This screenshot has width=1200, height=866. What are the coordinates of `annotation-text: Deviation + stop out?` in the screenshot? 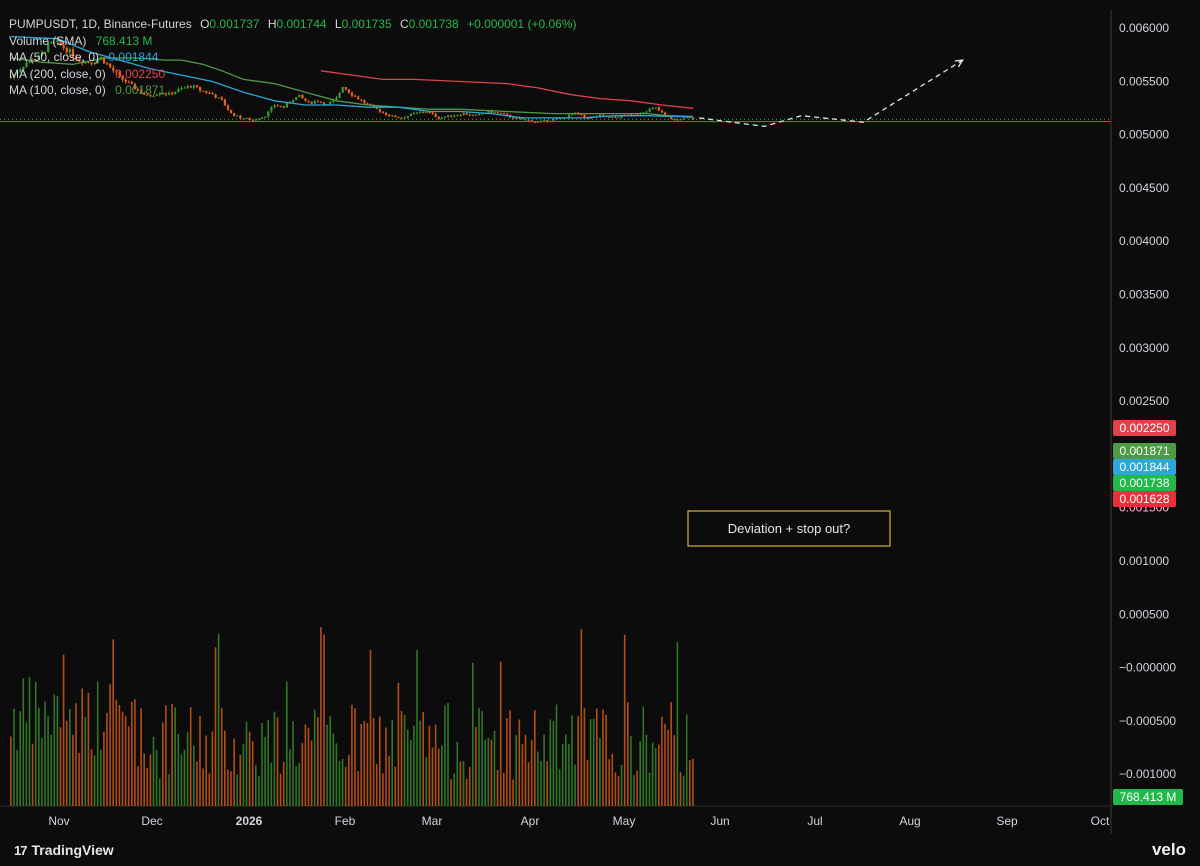 It's located at (789, 528).